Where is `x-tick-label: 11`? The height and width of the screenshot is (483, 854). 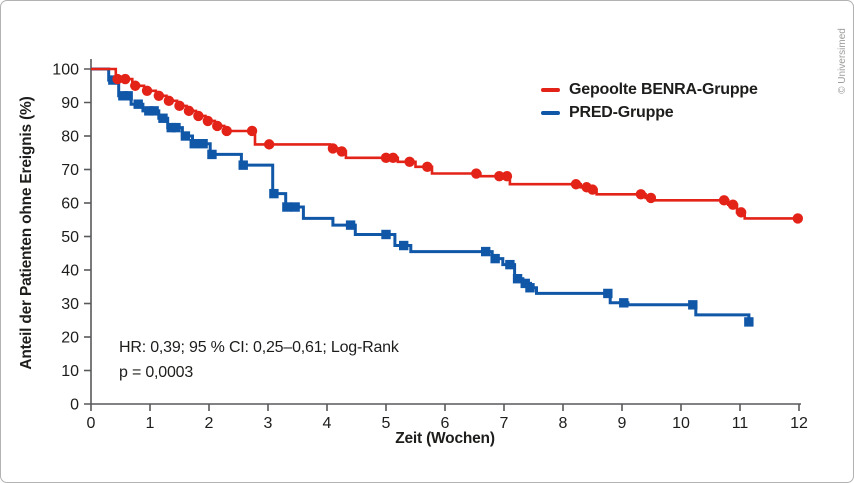
x-tick-label: 11 is located at coordinates (740, 423).